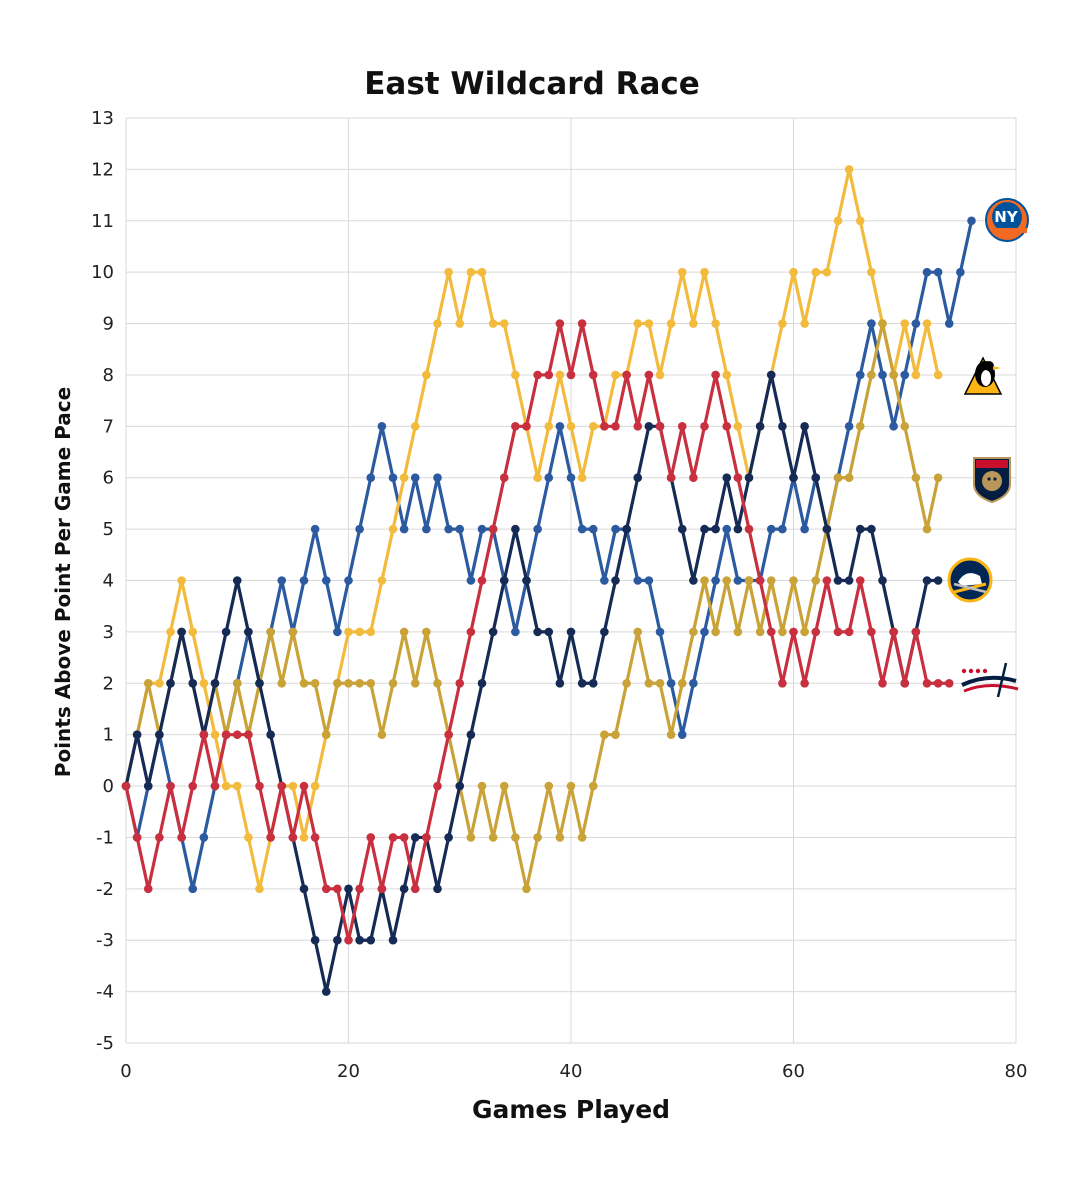  Describe the element at coordinates (108, 632) in the screenshot. I see `y-tick-label: 3` at that location.